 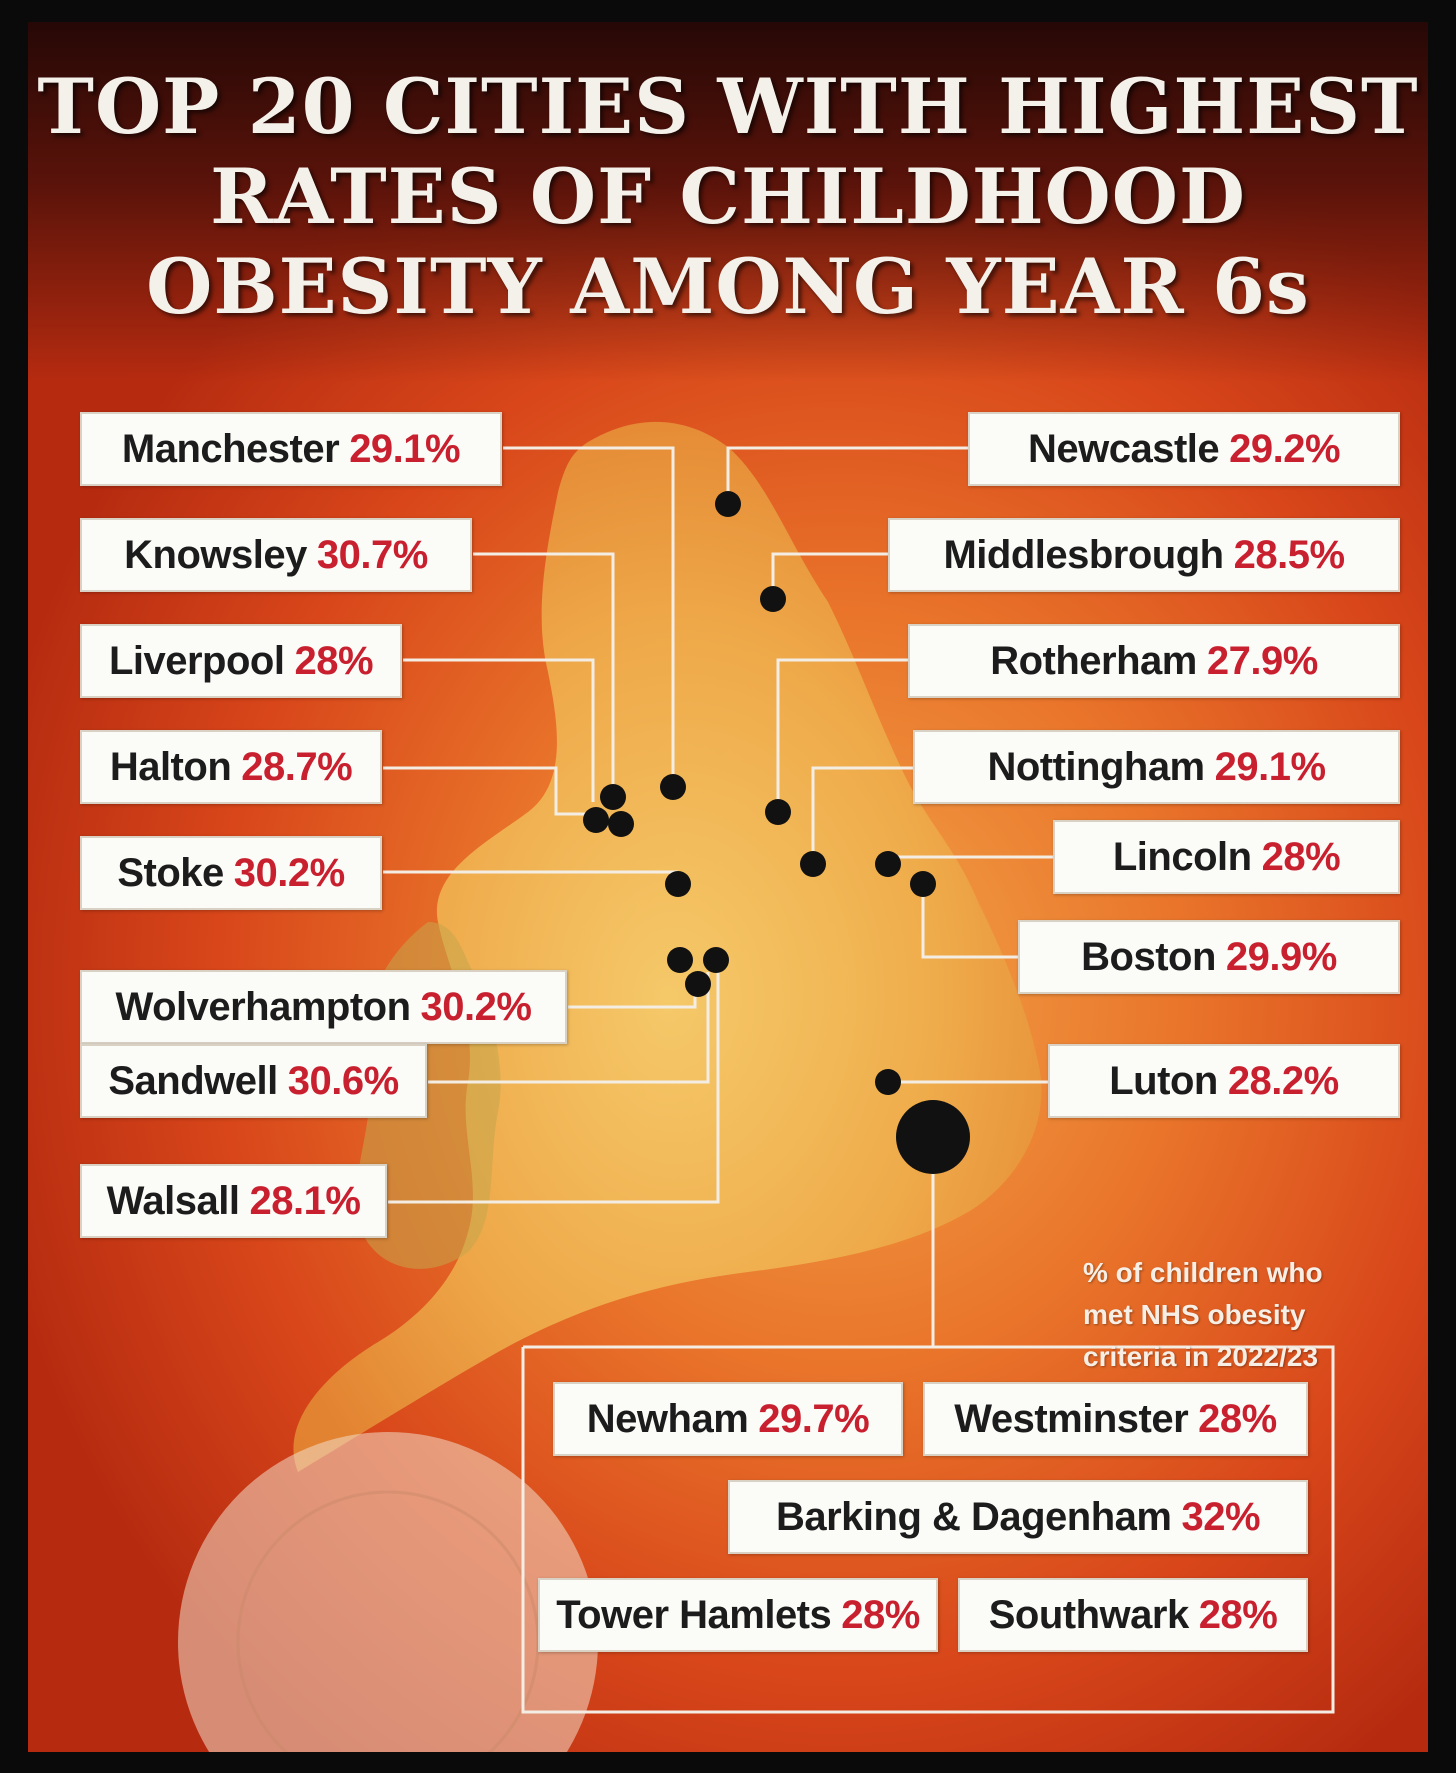 I want to click on city-label-westminster: Westminster 28%, so click(x=1115, y=1419).